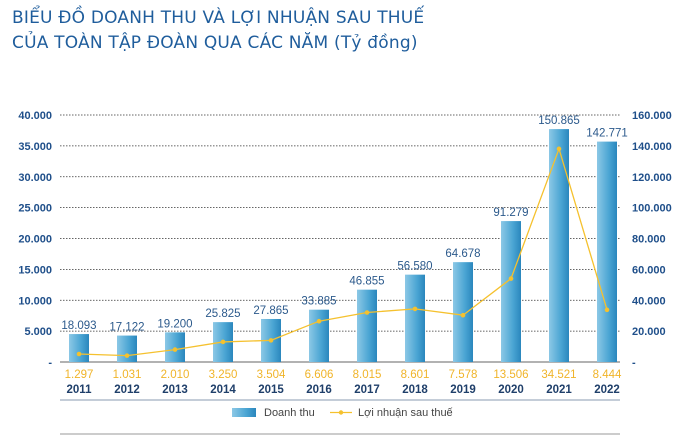  What do you see at coordinates (127, 375) in the screenshot?
I see `line-value-label: 1.031` at bounding box center [127, 375].